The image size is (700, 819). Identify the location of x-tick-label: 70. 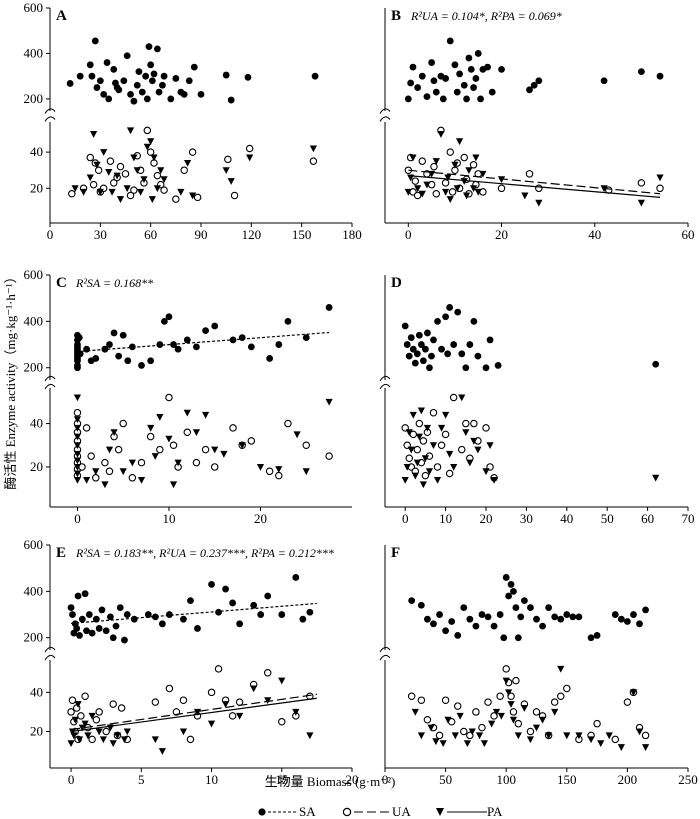
(688, 518).